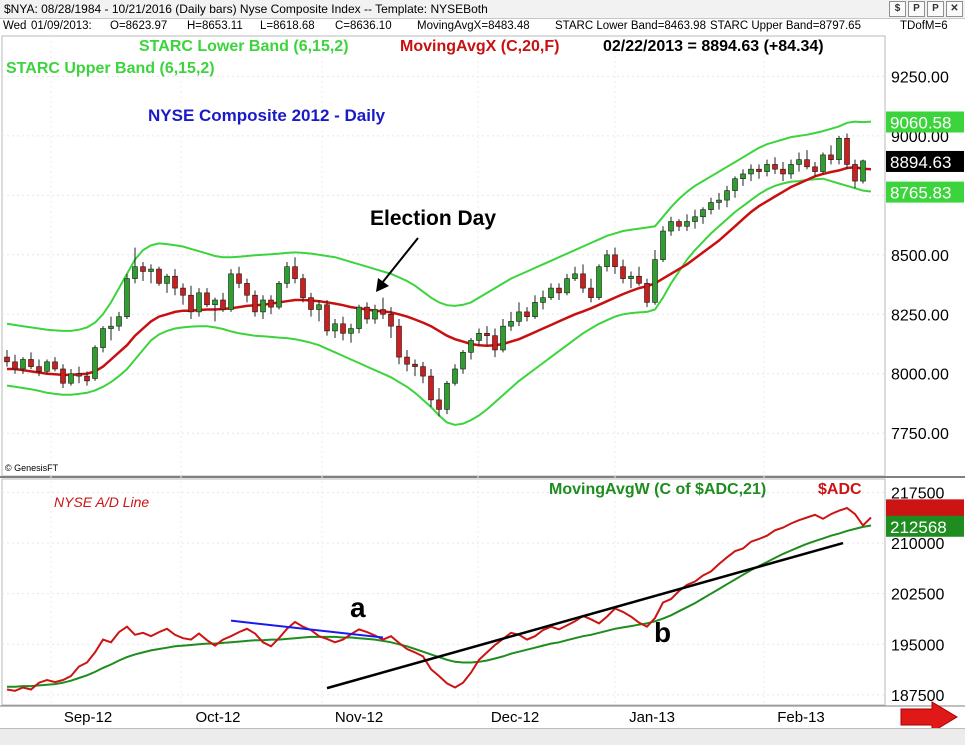 Image resolution: width=965 pixels, height=745 pixels. What do you see at coordinates (920, 77) in the screenshot?
I see `price-tick-label: 9250.00` at bounding box center [920, 77].